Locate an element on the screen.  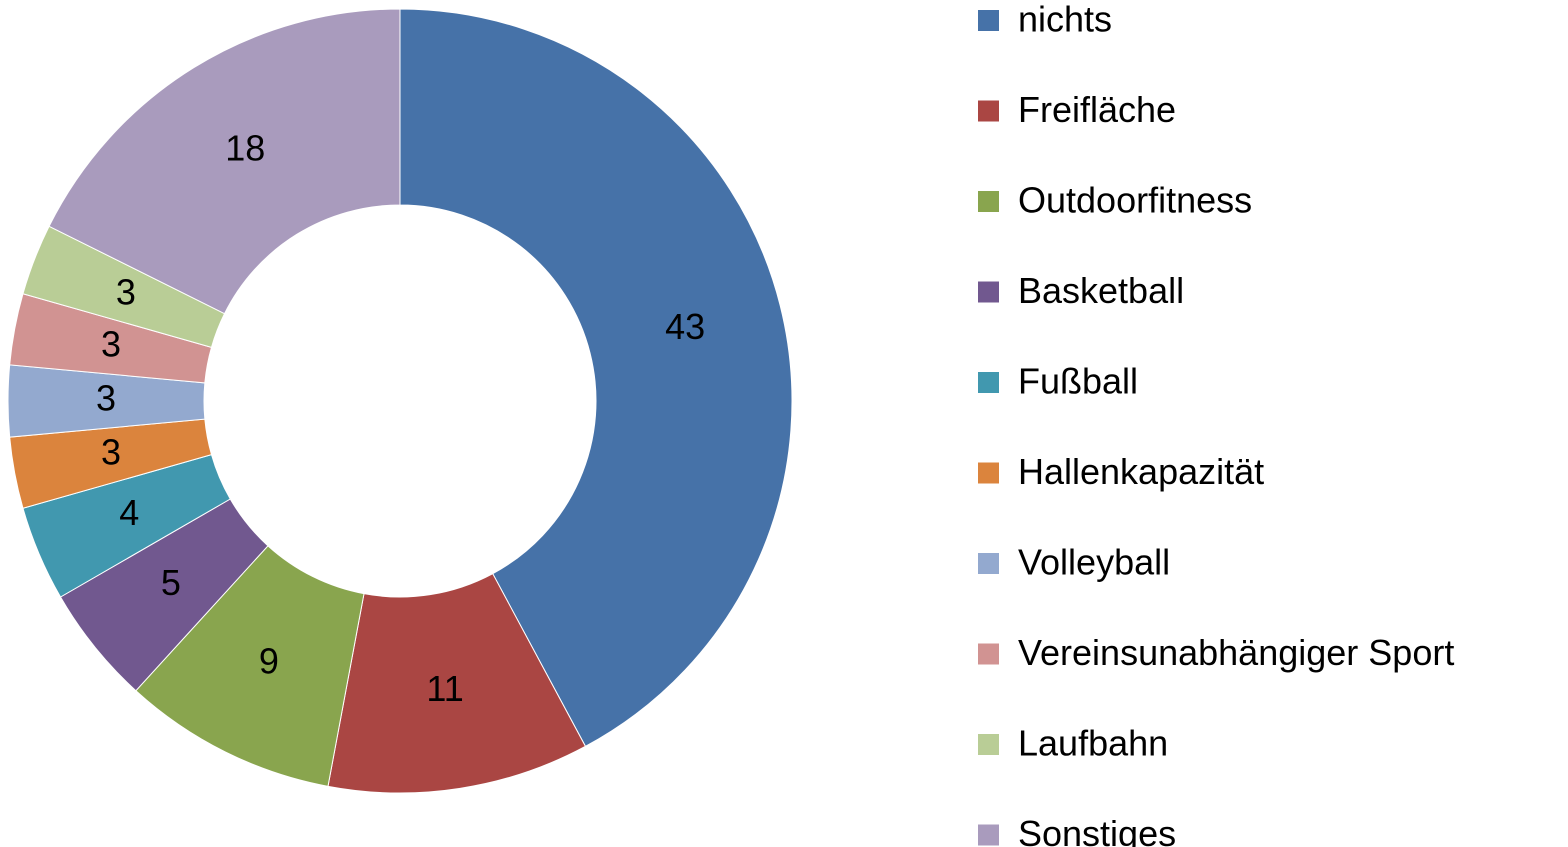
data-label: 11 is located at coordinates (444, 688).